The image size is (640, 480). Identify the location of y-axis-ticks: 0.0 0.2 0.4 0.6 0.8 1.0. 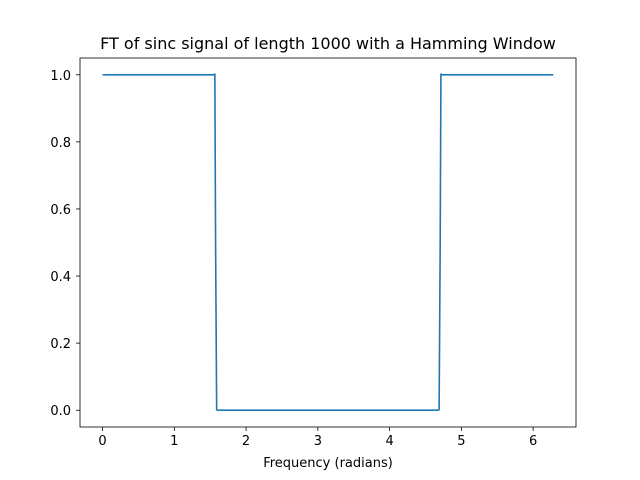
(65, 244).